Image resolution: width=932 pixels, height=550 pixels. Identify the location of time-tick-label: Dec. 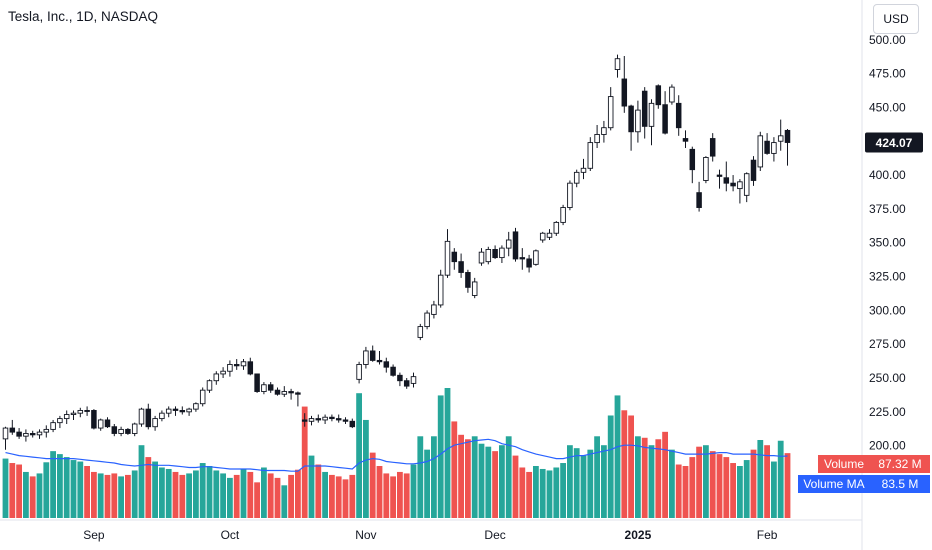
(494, 535).